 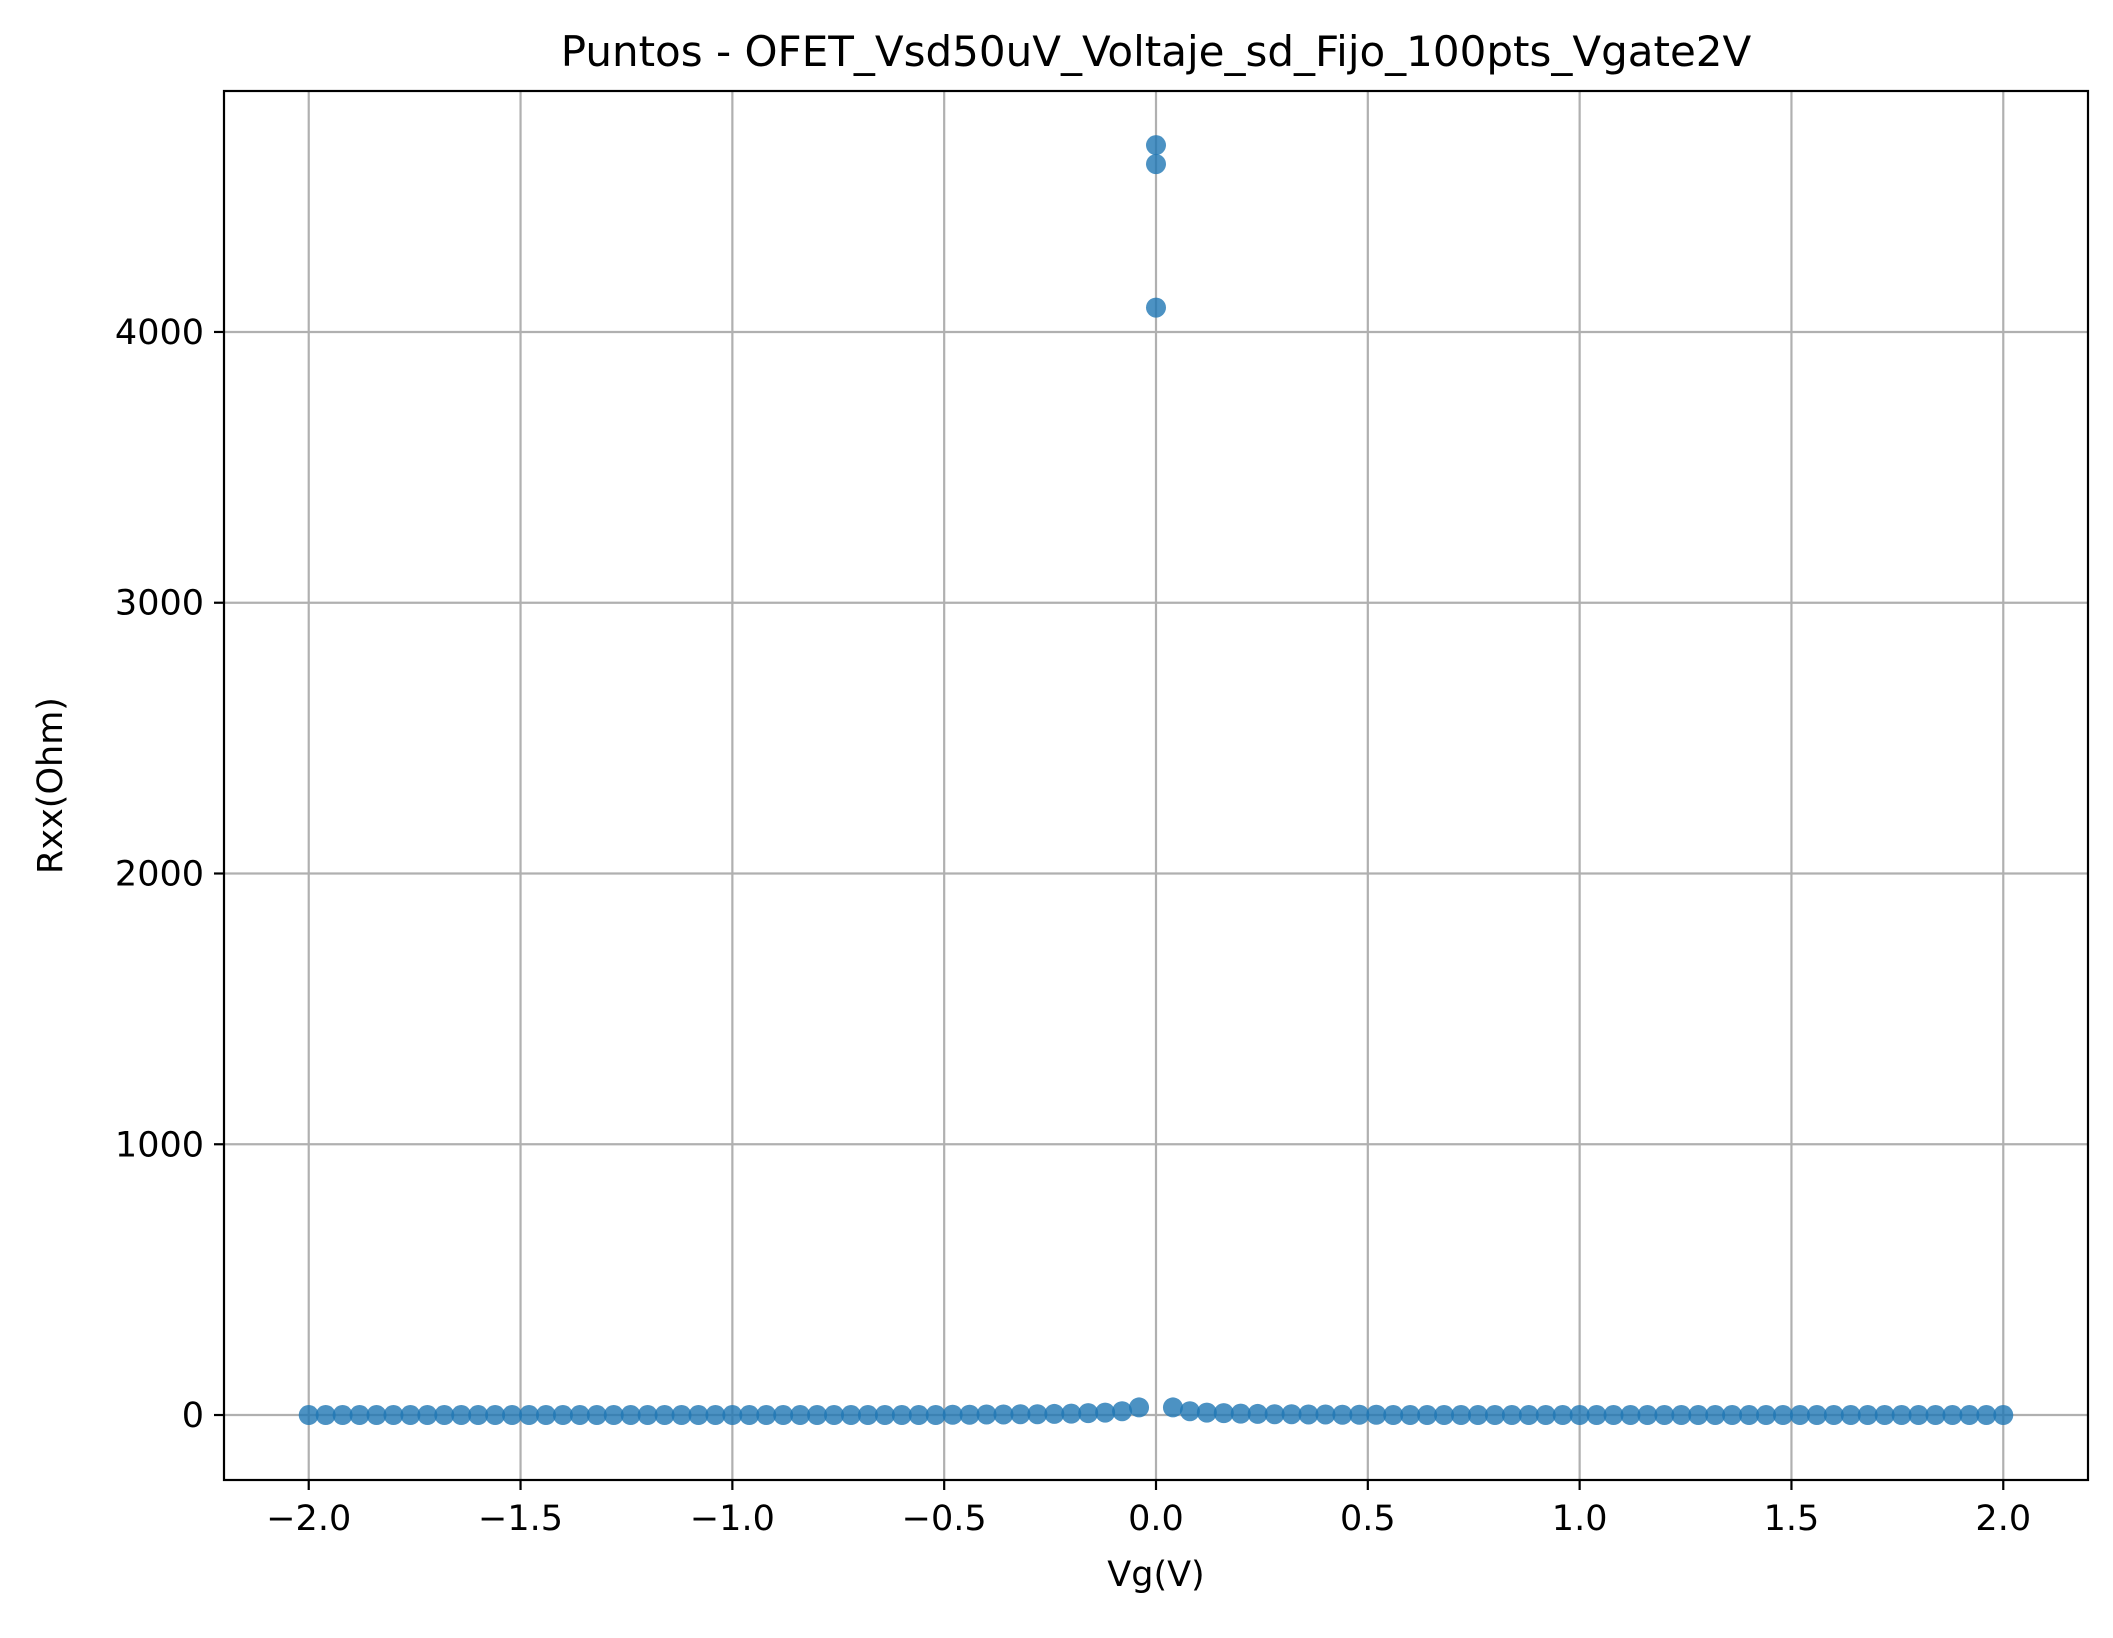 I want to click on x-tick-label: −1.0, so click(x=732, y=1519).